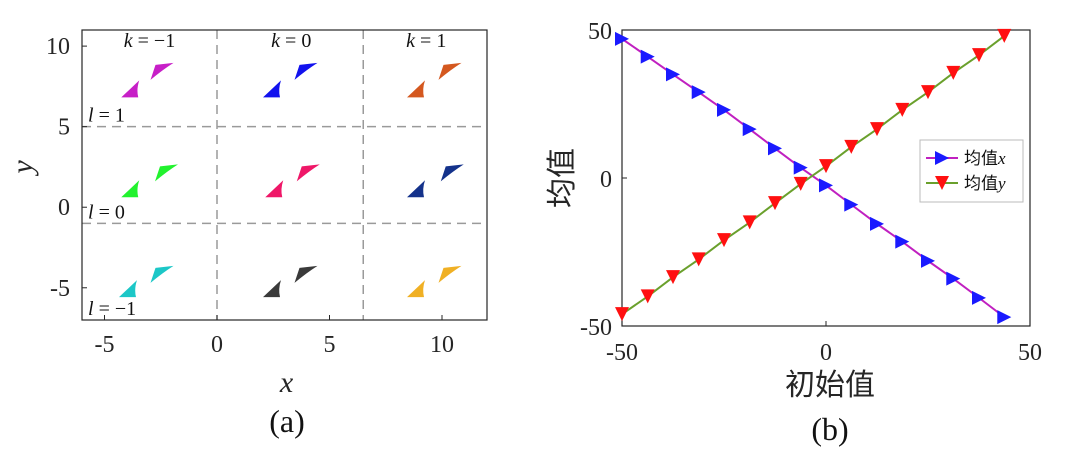  I want to click on panel-b-xtick-label-1: -50, so click(622, 353).